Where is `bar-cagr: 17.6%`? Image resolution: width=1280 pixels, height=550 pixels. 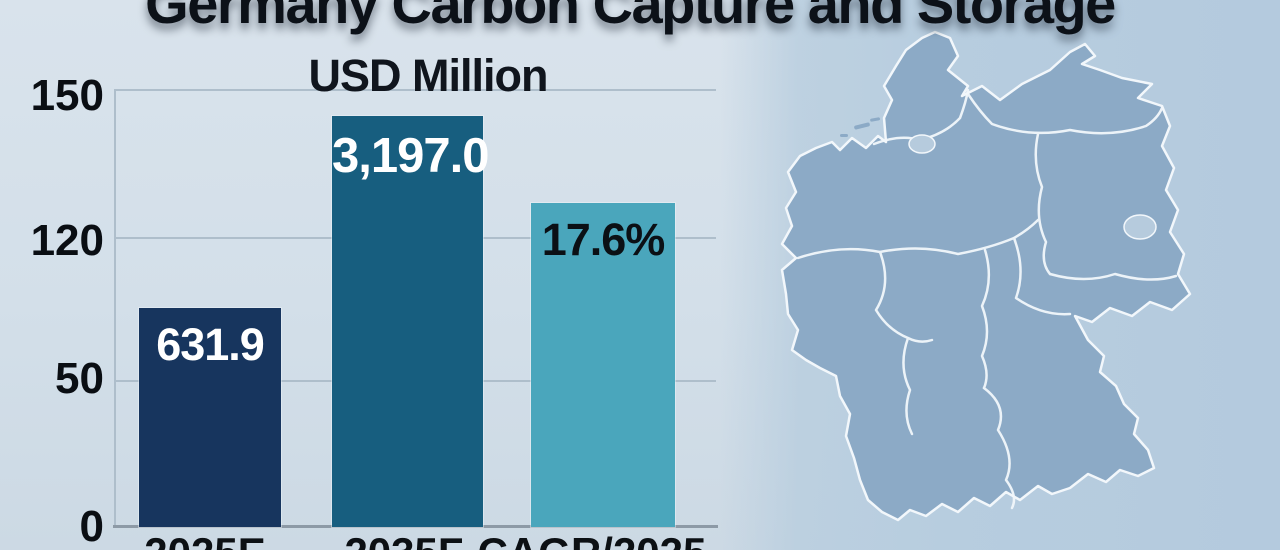 bar-cagr: 17.6% is located at coordinates (603, 365).